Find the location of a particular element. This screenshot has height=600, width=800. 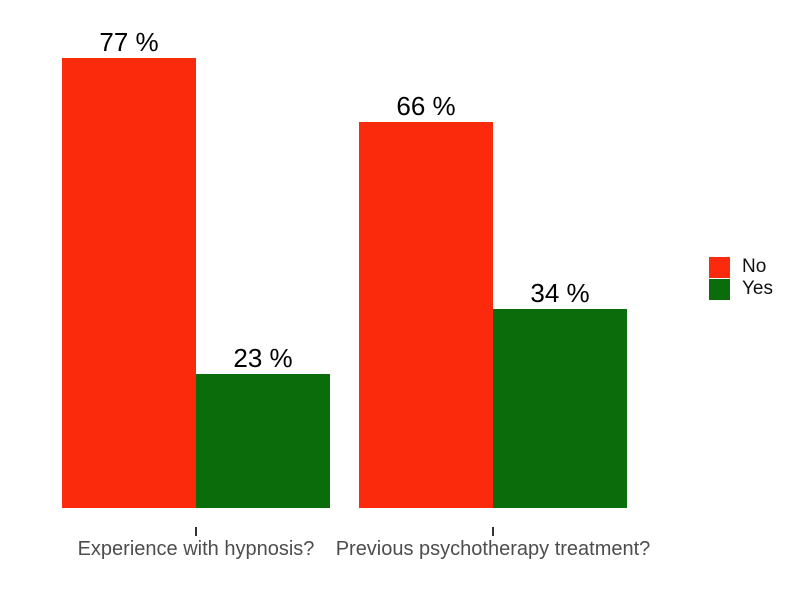

legend: No Yes is located at coordinates (741, 278).